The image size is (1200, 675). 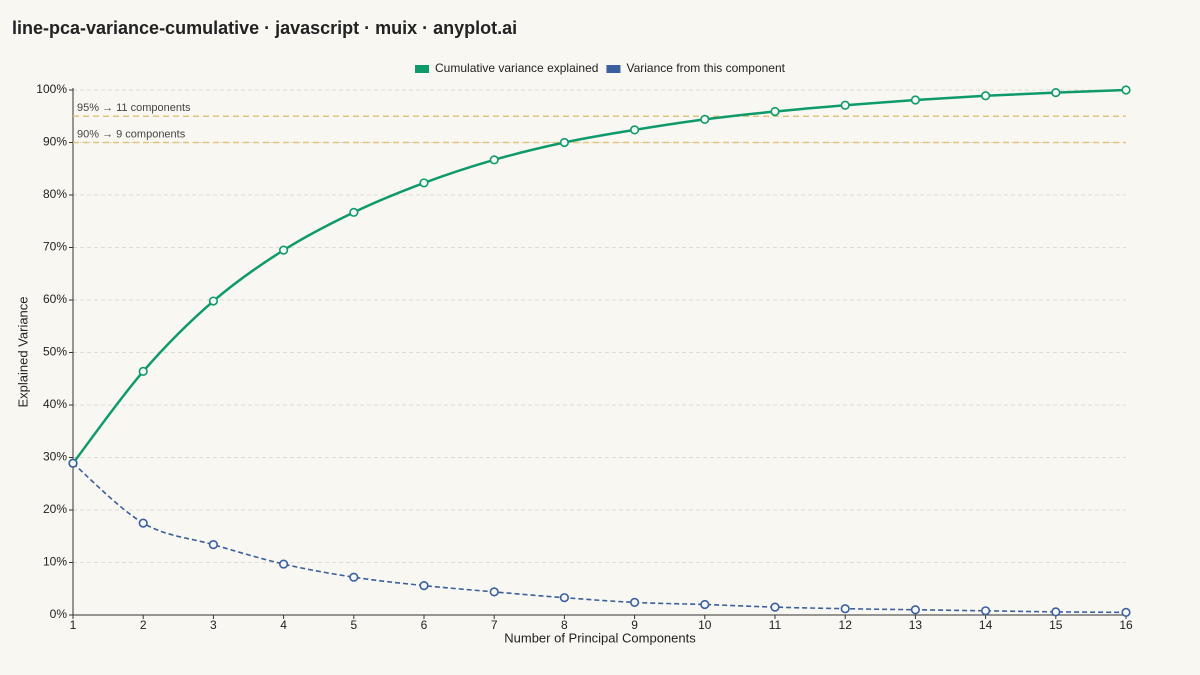 I want to click on x-tick-label: 16, so click(x=1126, y=625).